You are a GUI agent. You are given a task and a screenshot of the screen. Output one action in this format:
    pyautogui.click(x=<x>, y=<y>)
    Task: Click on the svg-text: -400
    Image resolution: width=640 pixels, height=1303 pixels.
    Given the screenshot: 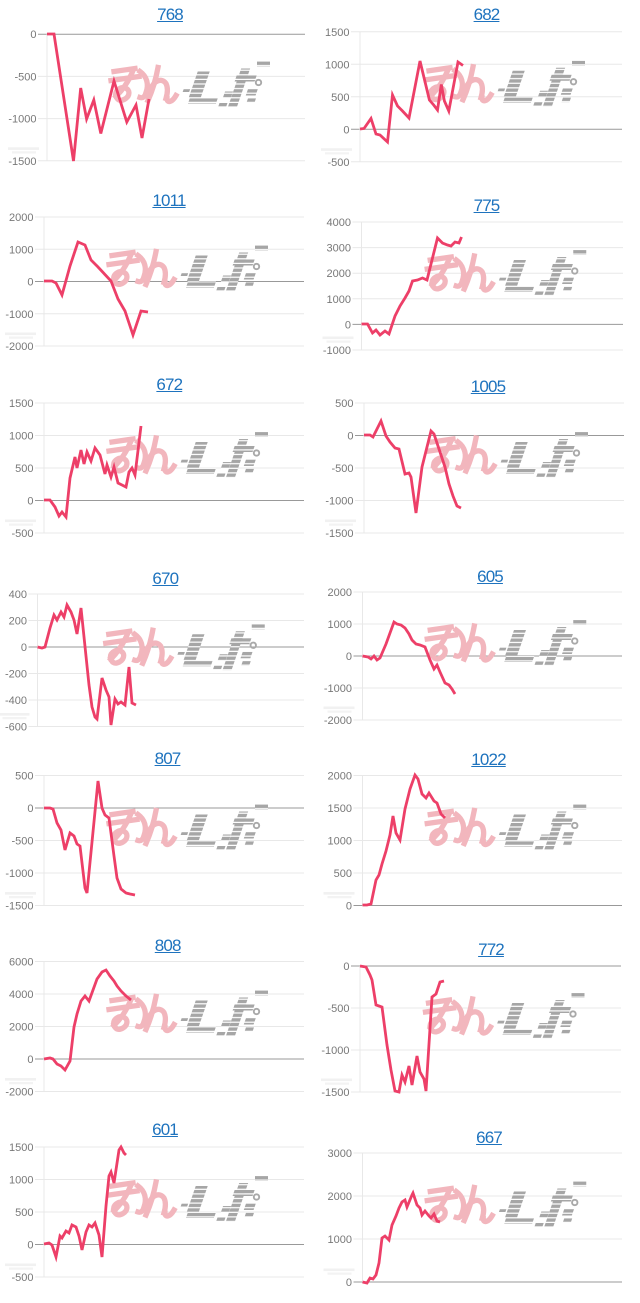 What is the action you would take?
    pyautogui.click(x=16, y=701)
    